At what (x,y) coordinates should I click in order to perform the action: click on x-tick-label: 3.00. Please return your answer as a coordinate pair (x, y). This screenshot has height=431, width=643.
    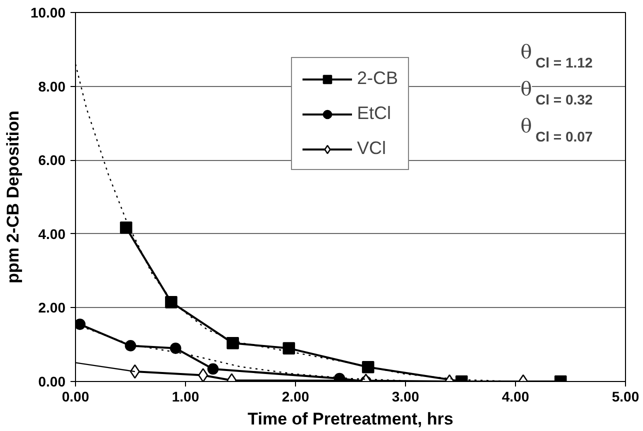
    Looking at the image, I should click on (406, 396).